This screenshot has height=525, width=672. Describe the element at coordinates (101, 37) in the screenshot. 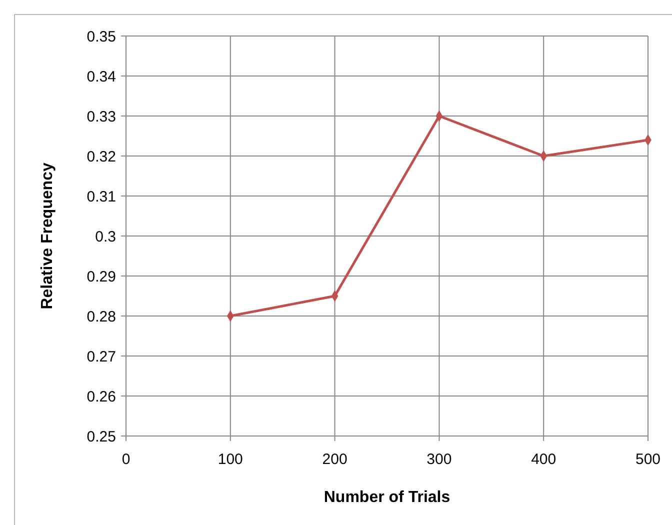

I see `y-tick-label: 0.35` at that location.